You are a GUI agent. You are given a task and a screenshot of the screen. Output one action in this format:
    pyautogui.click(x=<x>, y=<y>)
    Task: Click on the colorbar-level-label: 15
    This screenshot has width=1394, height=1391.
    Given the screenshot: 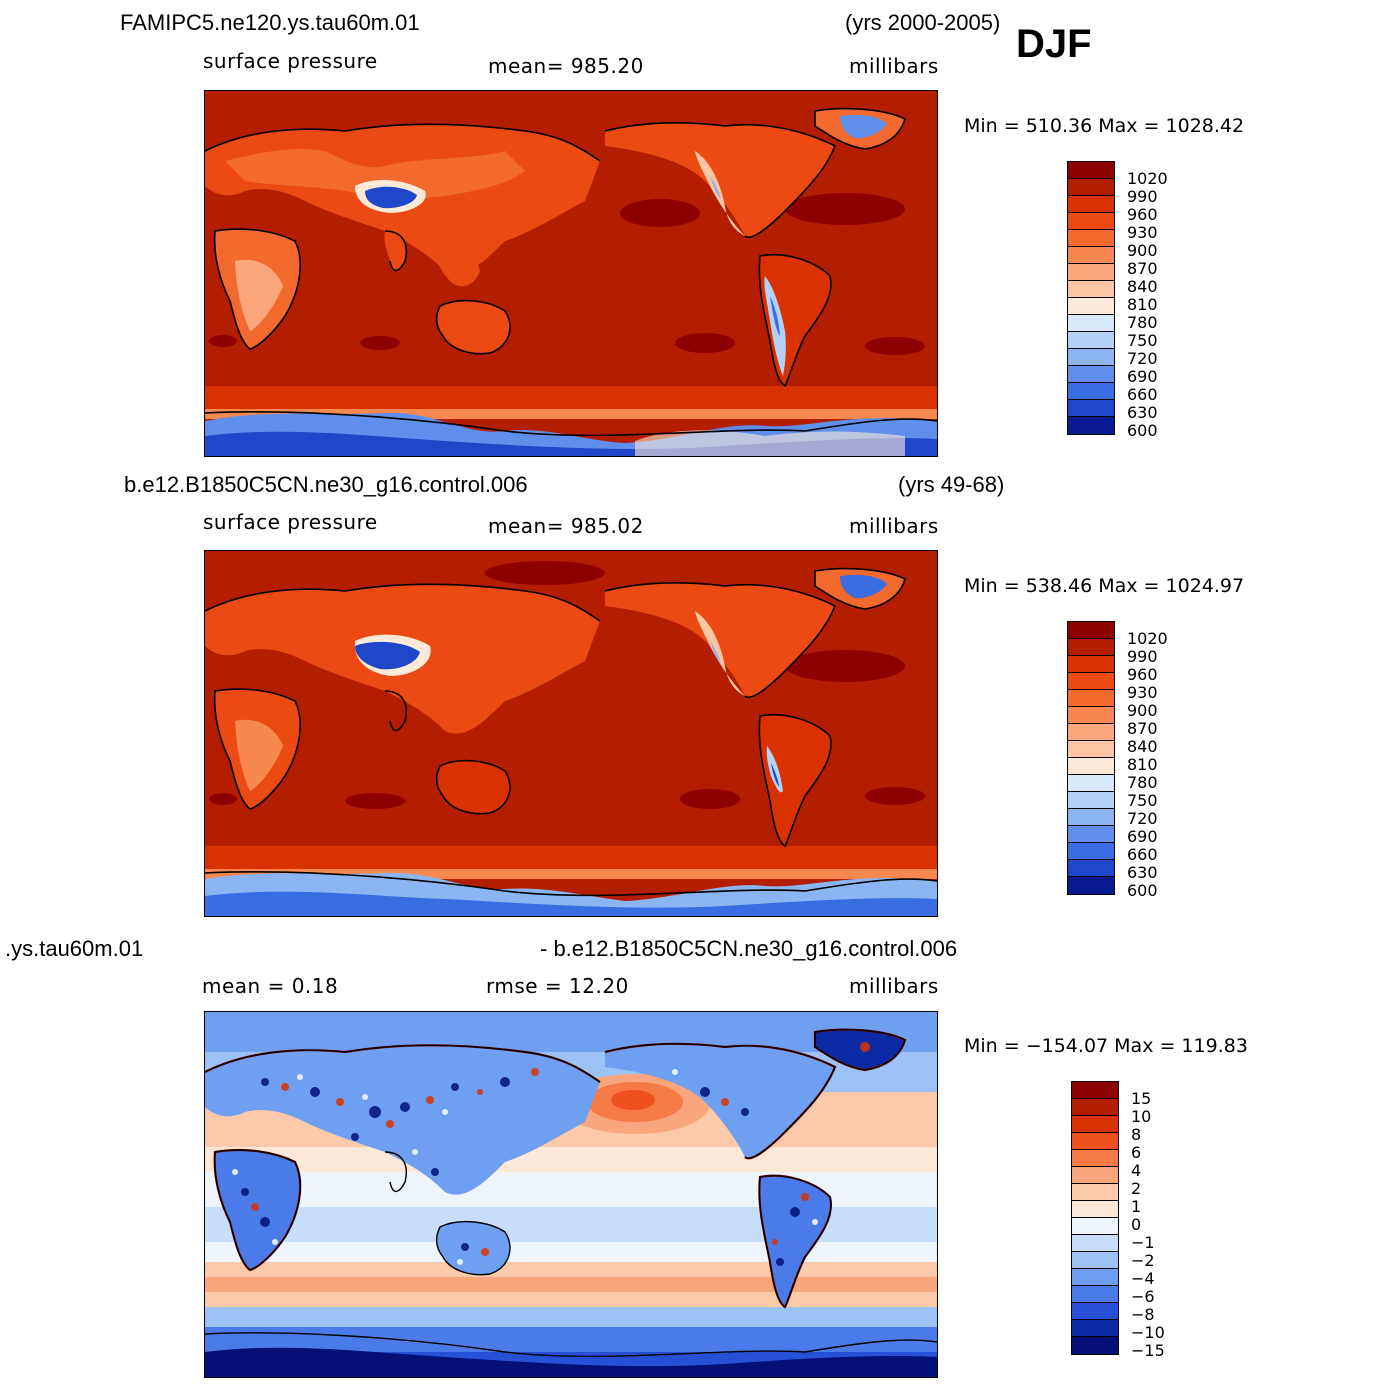 What is the action you would take?
    pyautogui.click(x=1141, y=1098)
    